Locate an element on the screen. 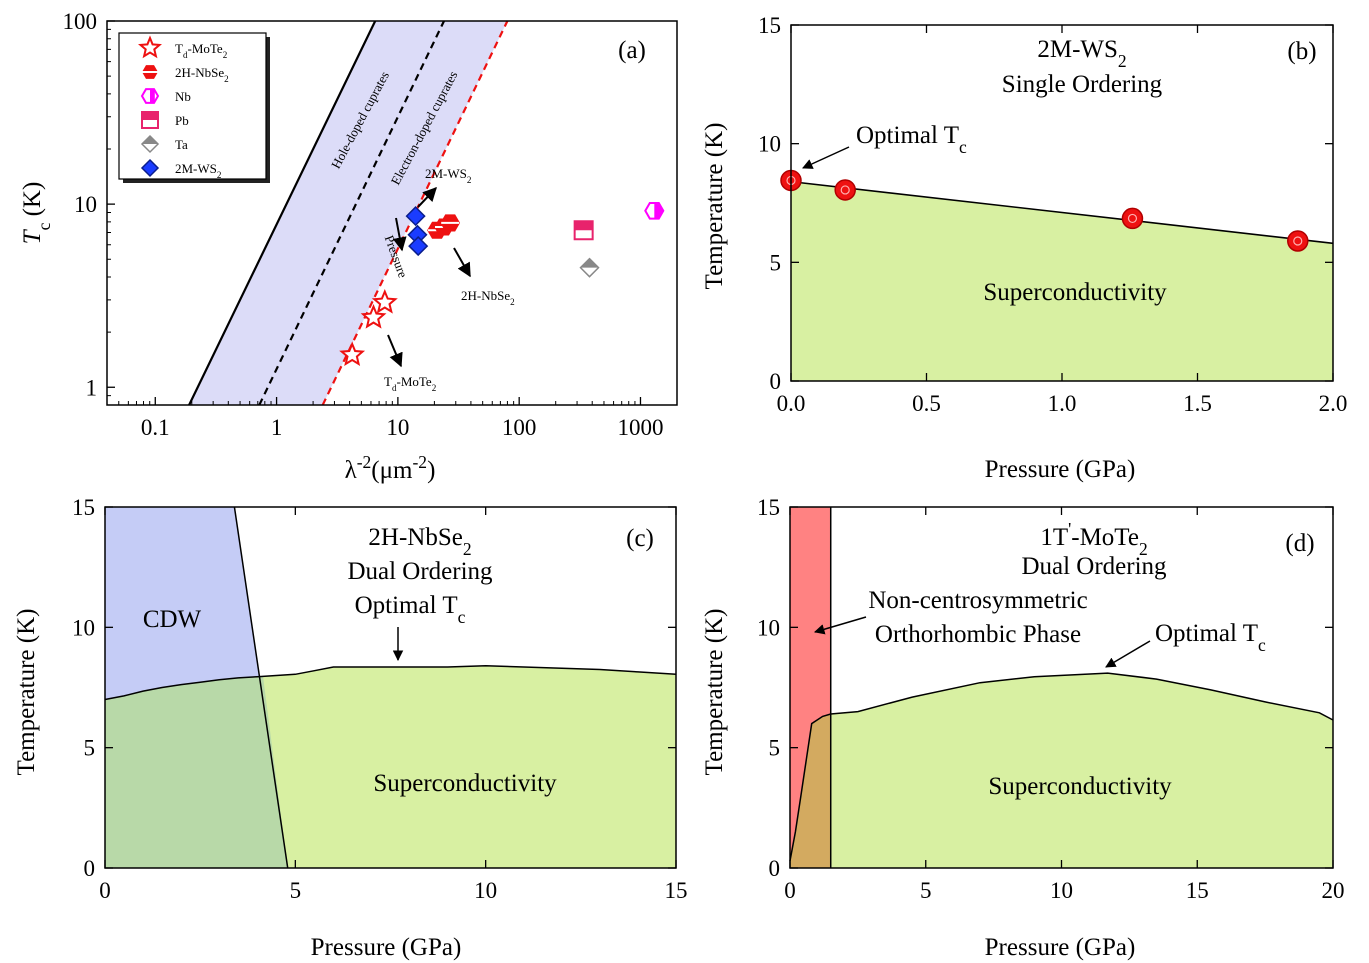  legend-label: 2H-NbSe2 is located at coordinates (202, 74).